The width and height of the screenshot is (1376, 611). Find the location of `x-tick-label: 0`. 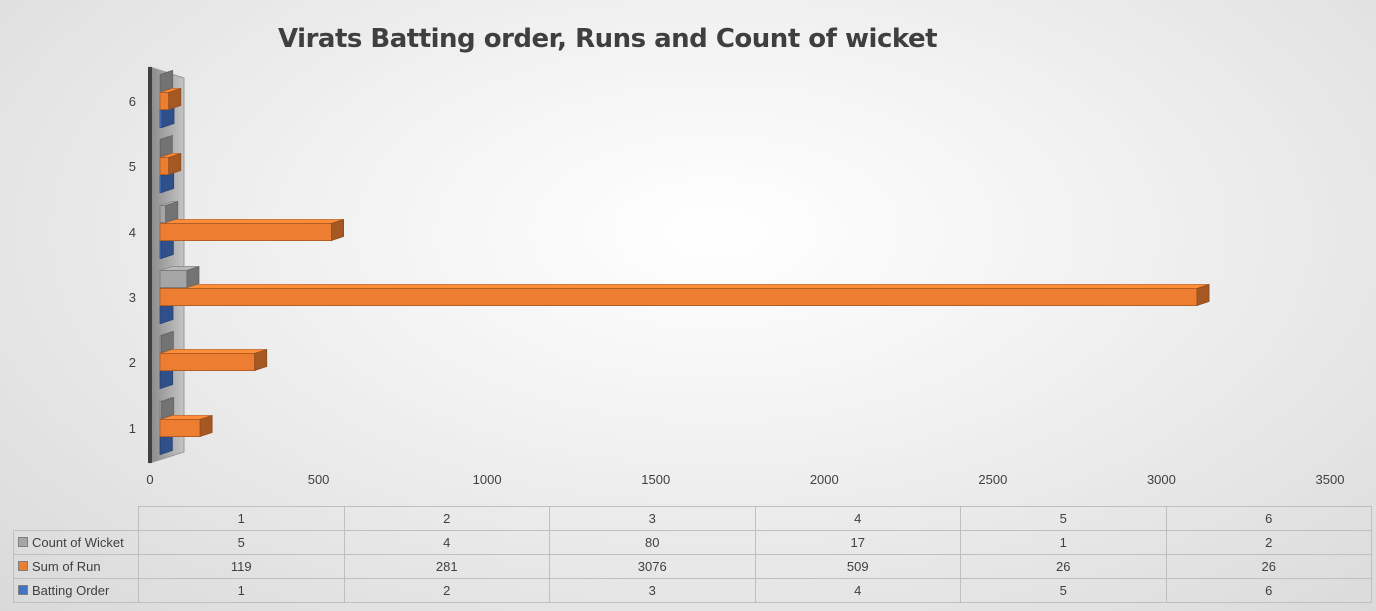

x-tick-label: 0 is located at coordinates (149, 479).